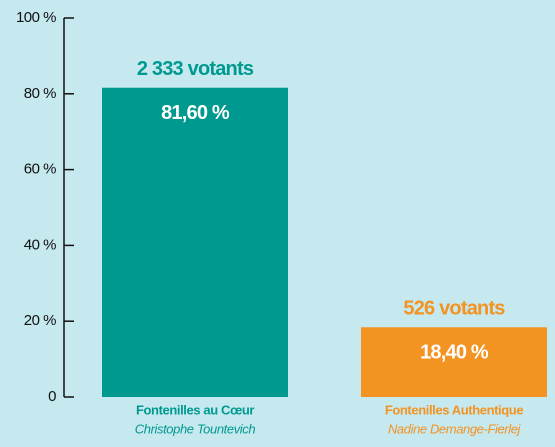 This screenshot has height=447, width=555. I want to click on bar, so click(454, 362).